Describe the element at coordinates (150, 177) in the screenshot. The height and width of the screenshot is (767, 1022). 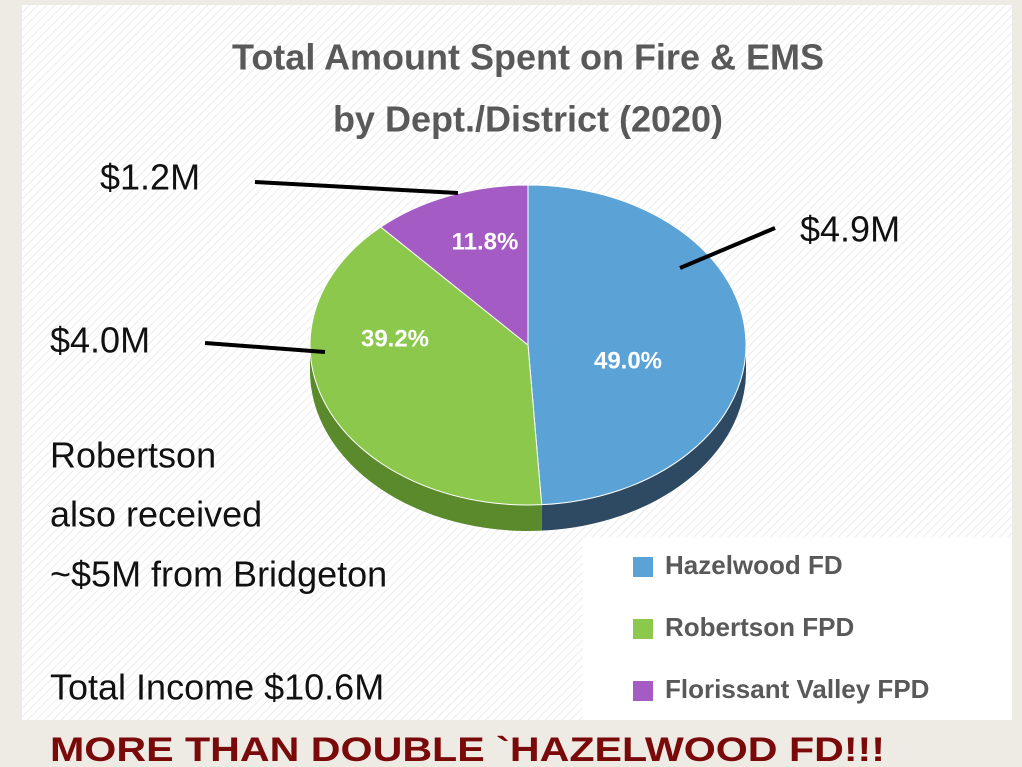
I see `amount-label: $1.2M` at that location.